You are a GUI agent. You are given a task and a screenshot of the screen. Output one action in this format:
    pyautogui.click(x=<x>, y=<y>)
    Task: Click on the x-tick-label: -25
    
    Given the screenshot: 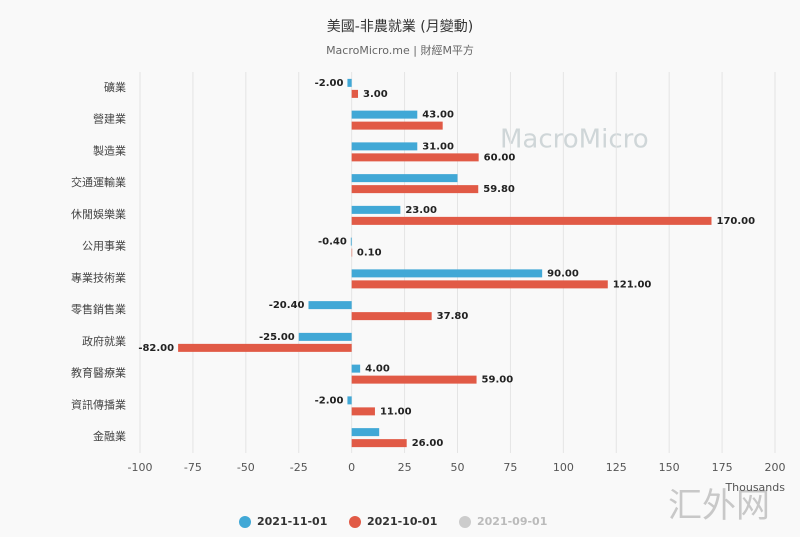 What is the action you would take?
    pyautogui.click(x=299, y=467)
    